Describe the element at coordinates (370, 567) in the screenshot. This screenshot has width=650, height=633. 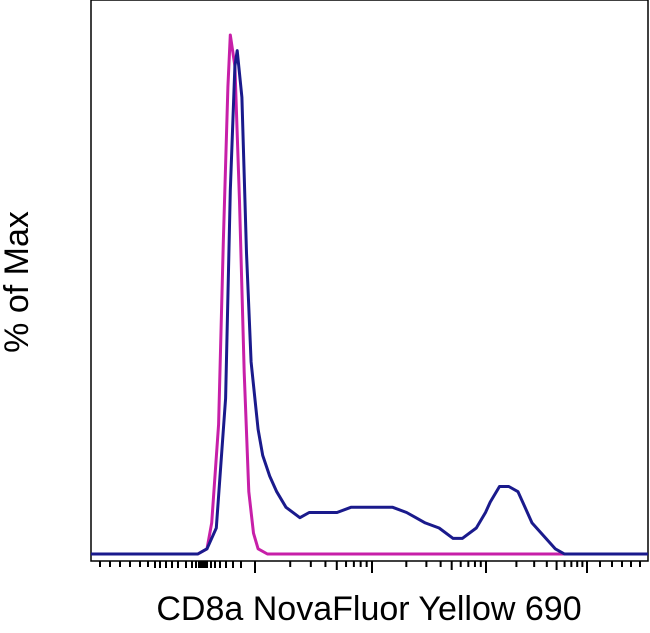
I see `x-axis-ticks` at that location.